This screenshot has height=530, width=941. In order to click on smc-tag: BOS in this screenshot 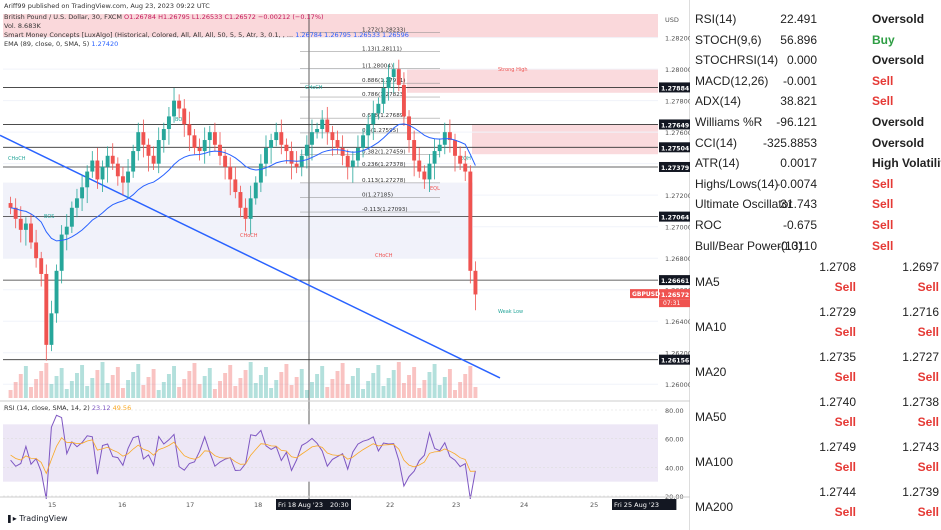, I will do `click(180, 120)`.